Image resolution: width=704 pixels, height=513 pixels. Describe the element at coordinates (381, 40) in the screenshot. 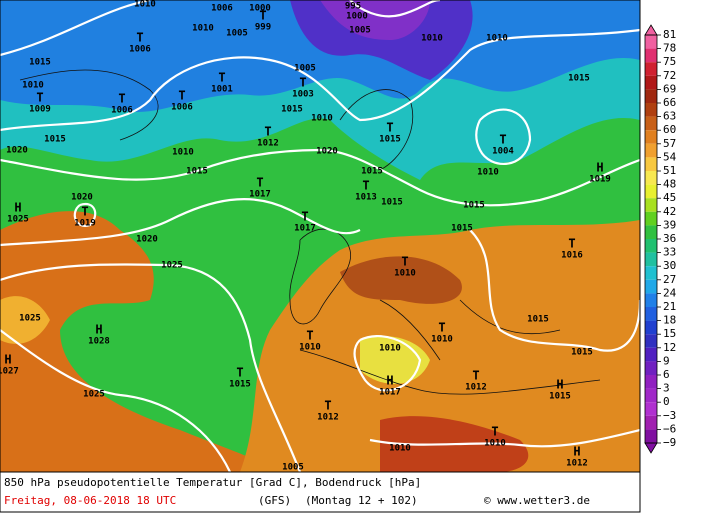

I see `field-purple` at that location.